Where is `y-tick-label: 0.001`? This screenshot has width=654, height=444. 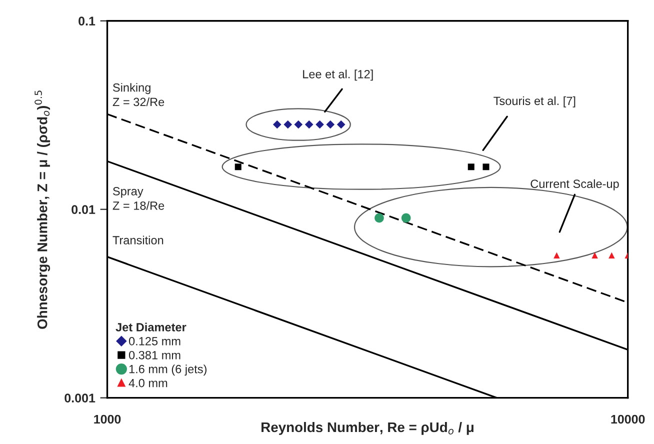 y-tick-label: 0.001 is located at coordinates (80, 398).